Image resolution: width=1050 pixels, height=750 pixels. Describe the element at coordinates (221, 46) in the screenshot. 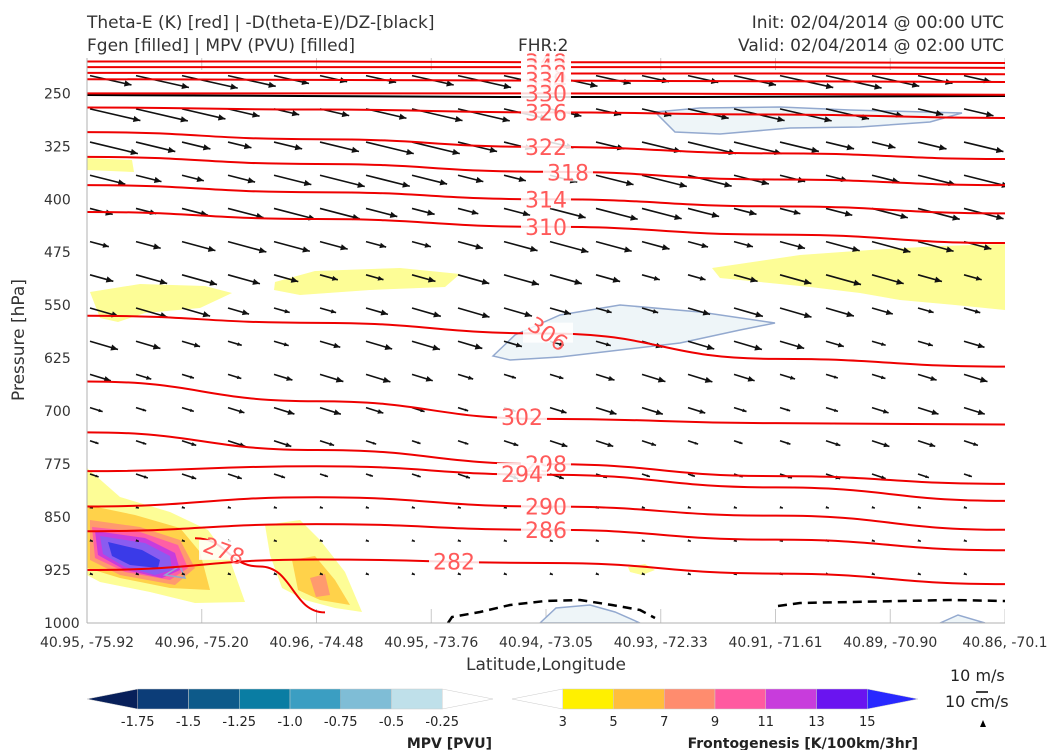

I see `chart-title-line2: Fgen [filled] | MPV (PVU) [filled]` at that location.